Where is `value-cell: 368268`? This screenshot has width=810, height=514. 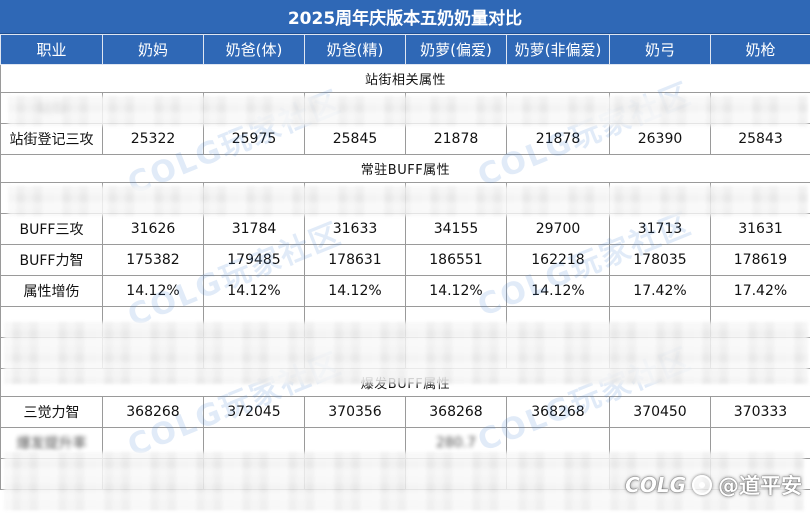
value-cell: 368268 is located at coordinates (456, 412).